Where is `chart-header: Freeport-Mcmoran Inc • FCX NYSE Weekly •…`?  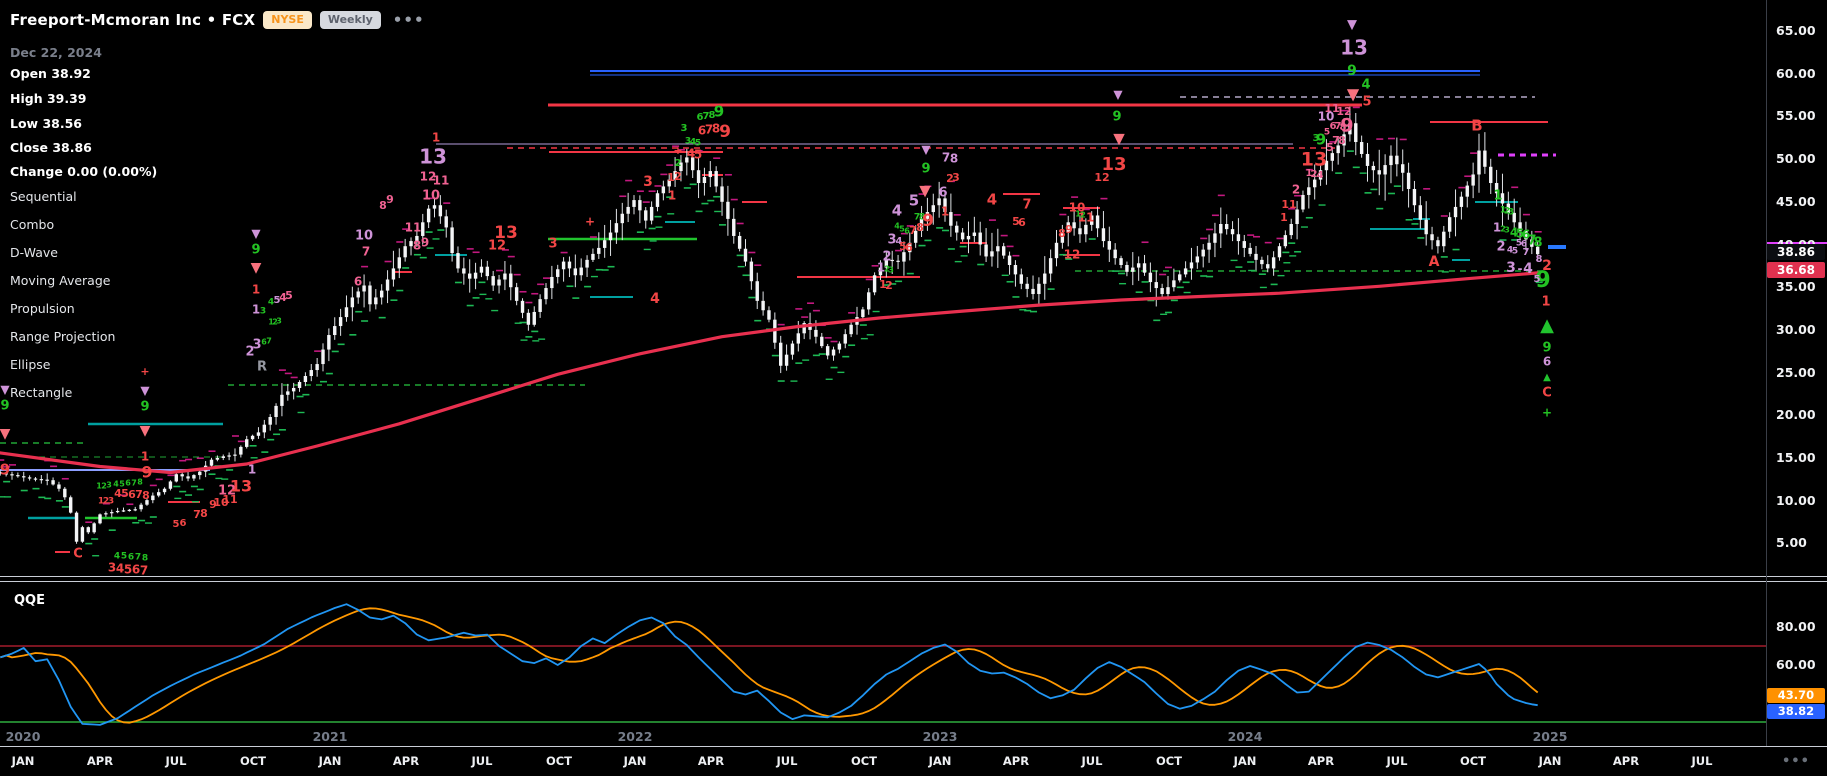
chart-header: Freeport-Mcmoran Inc • FCX NYSE Weekly •… is located at coordinates (219, 204).